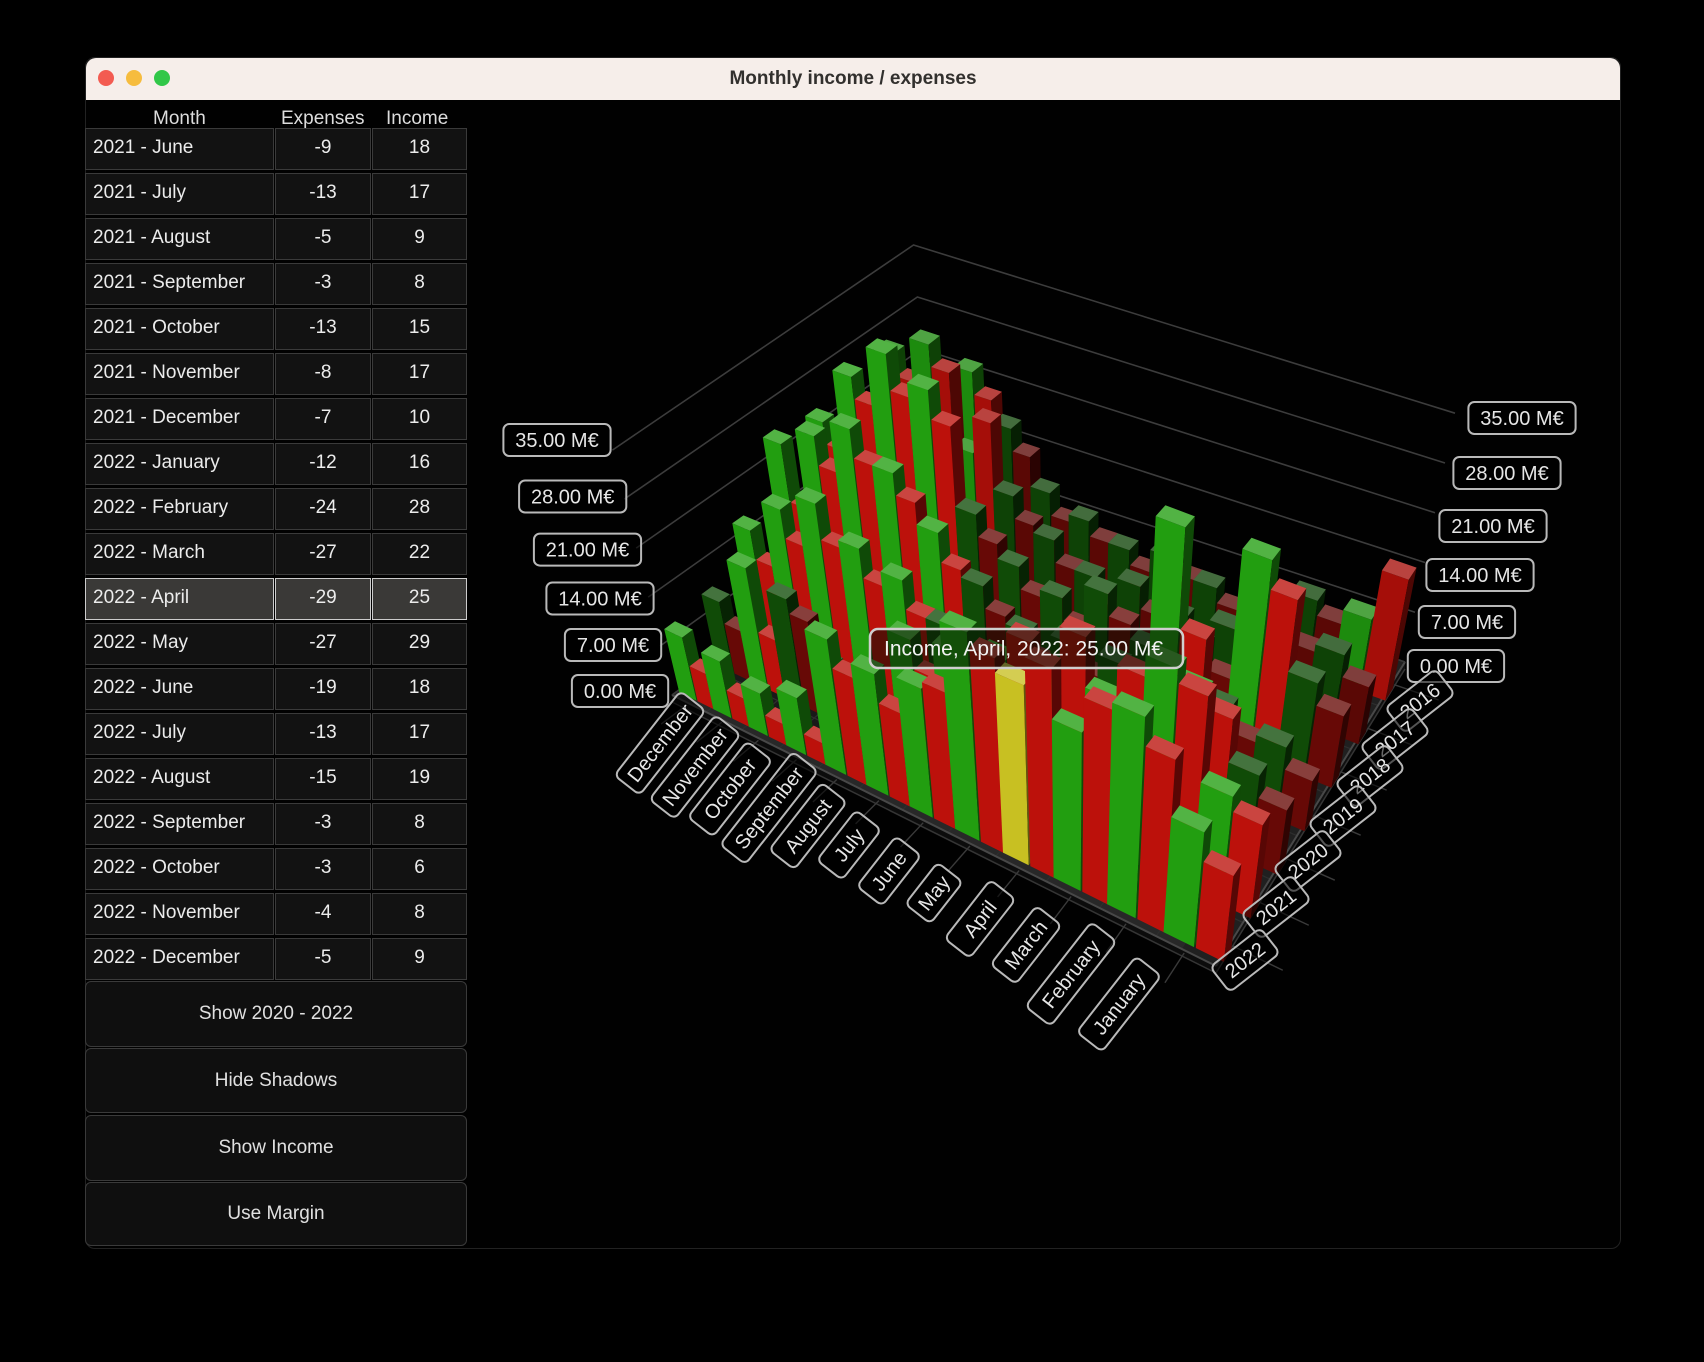 The image size is (1704, 1362). Describe the element at coordinates (620, 692) in the screenshot. I see `svg-text: 0.00 M€` at that location.